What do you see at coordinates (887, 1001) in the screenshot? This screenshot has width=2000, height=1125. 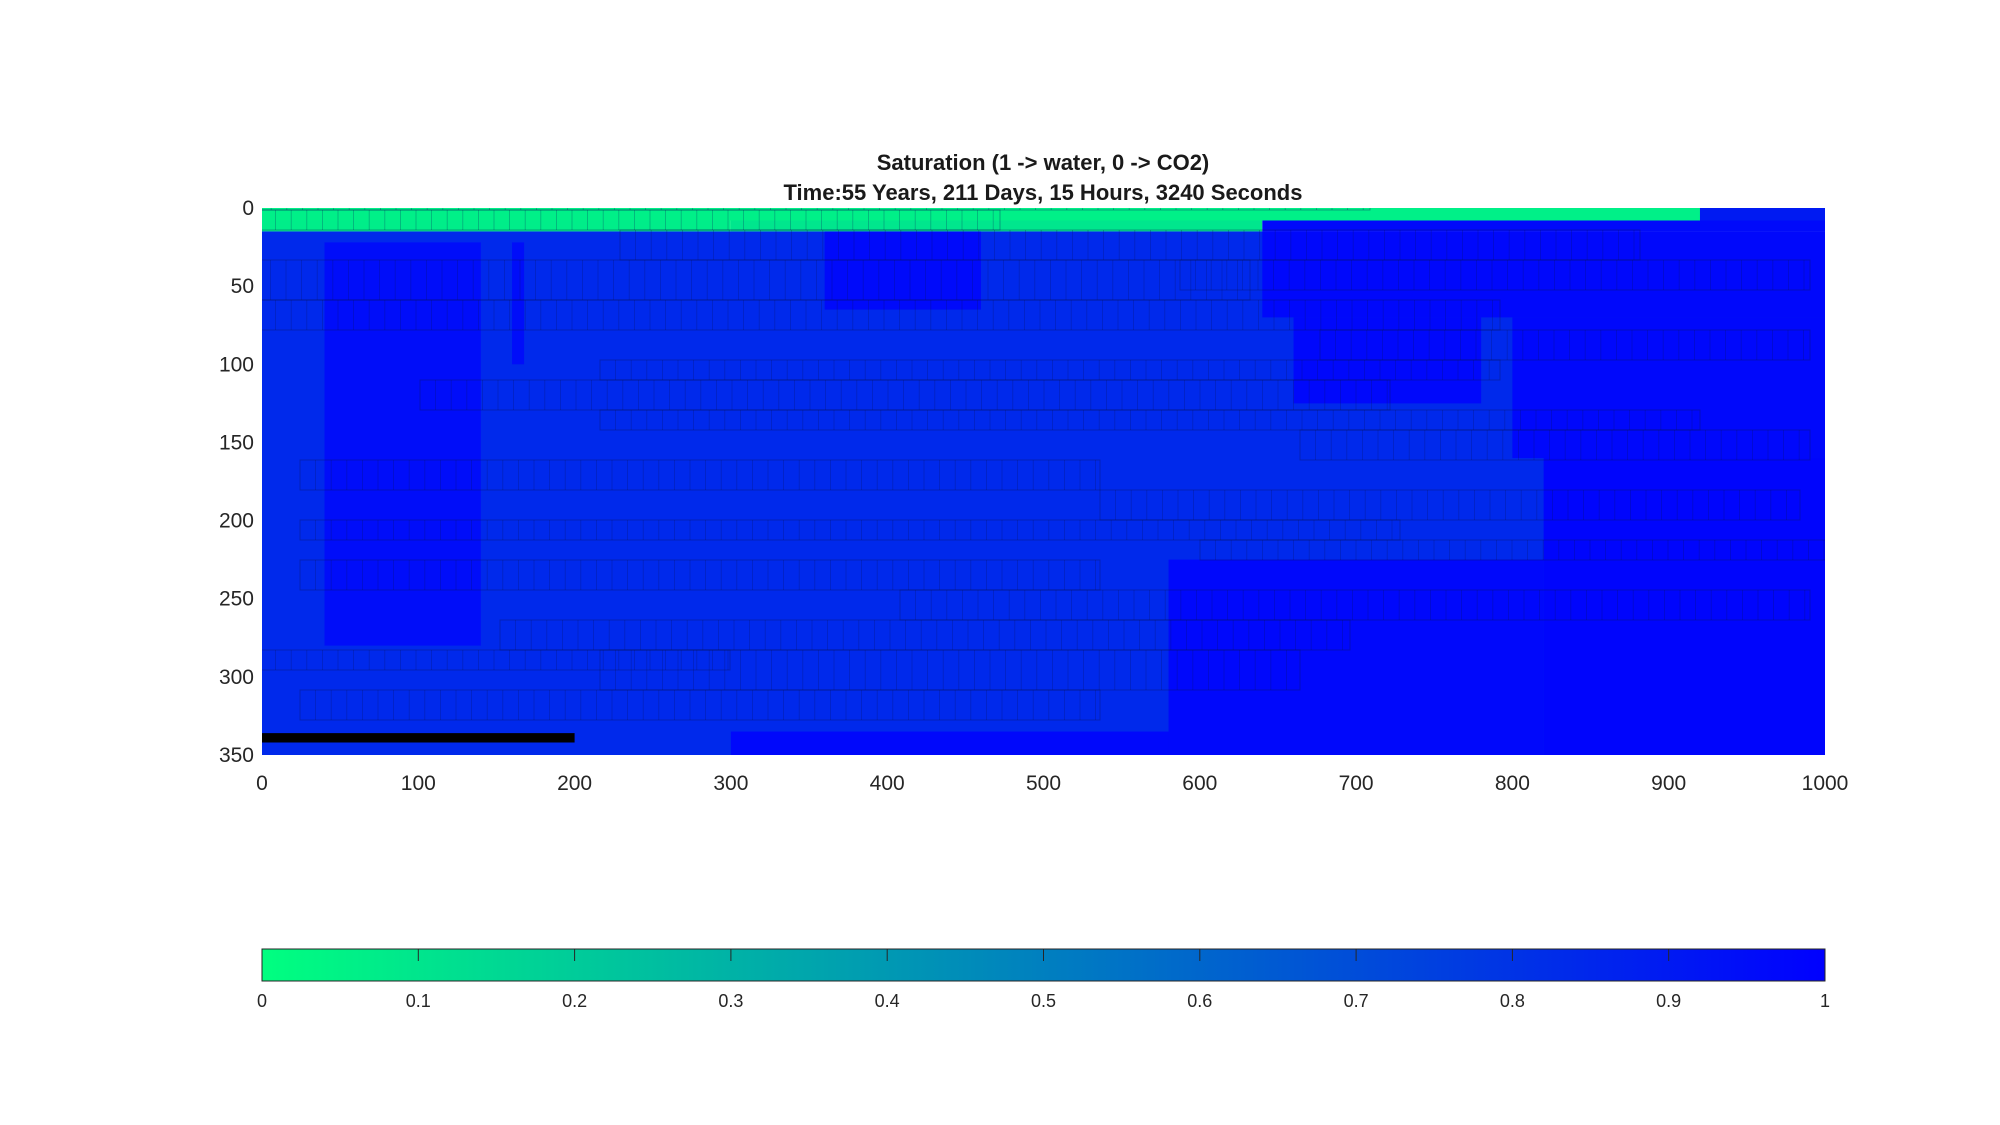 I see `colorbar-tick-label: 0.4` at bounding box center [887, 1001].